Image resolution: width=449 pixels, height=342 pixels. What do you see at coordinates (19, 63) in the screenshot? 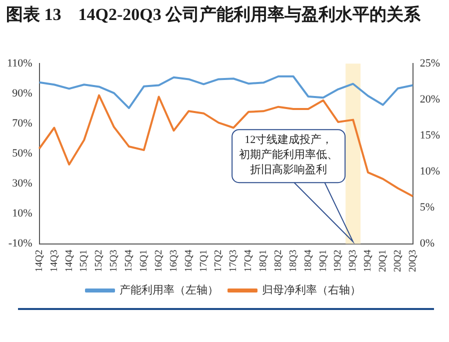
I see `y-tick-label: 110%` at bounding box center [19, 63].